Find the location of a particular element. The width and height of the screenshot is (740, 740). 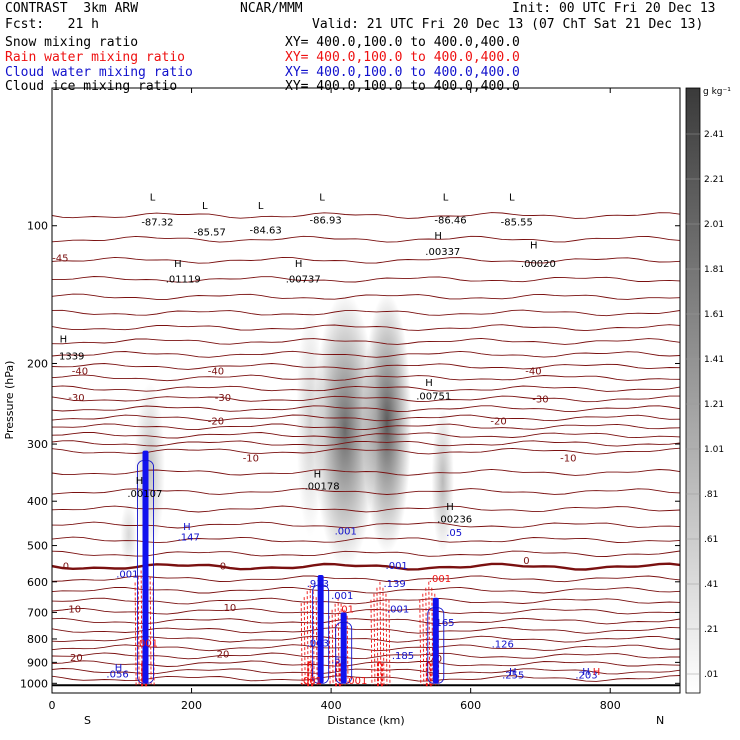

colorbar-label: .61 is located at coordinates (711, 540).